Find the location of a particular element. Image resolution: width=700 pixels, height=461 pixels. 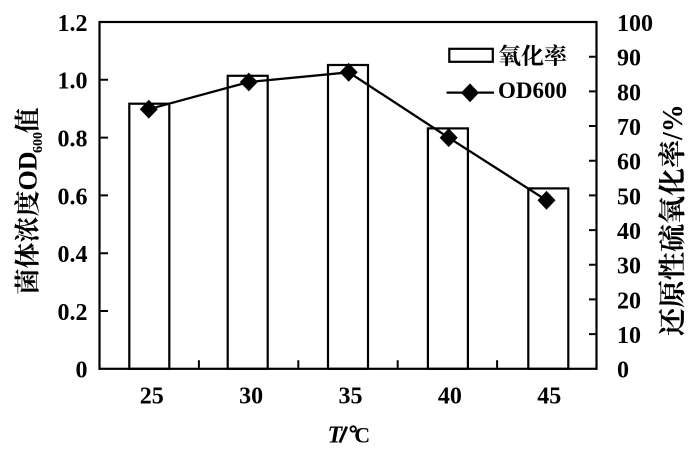

svg-text: 1.0 is located at coordinates (73, 82).